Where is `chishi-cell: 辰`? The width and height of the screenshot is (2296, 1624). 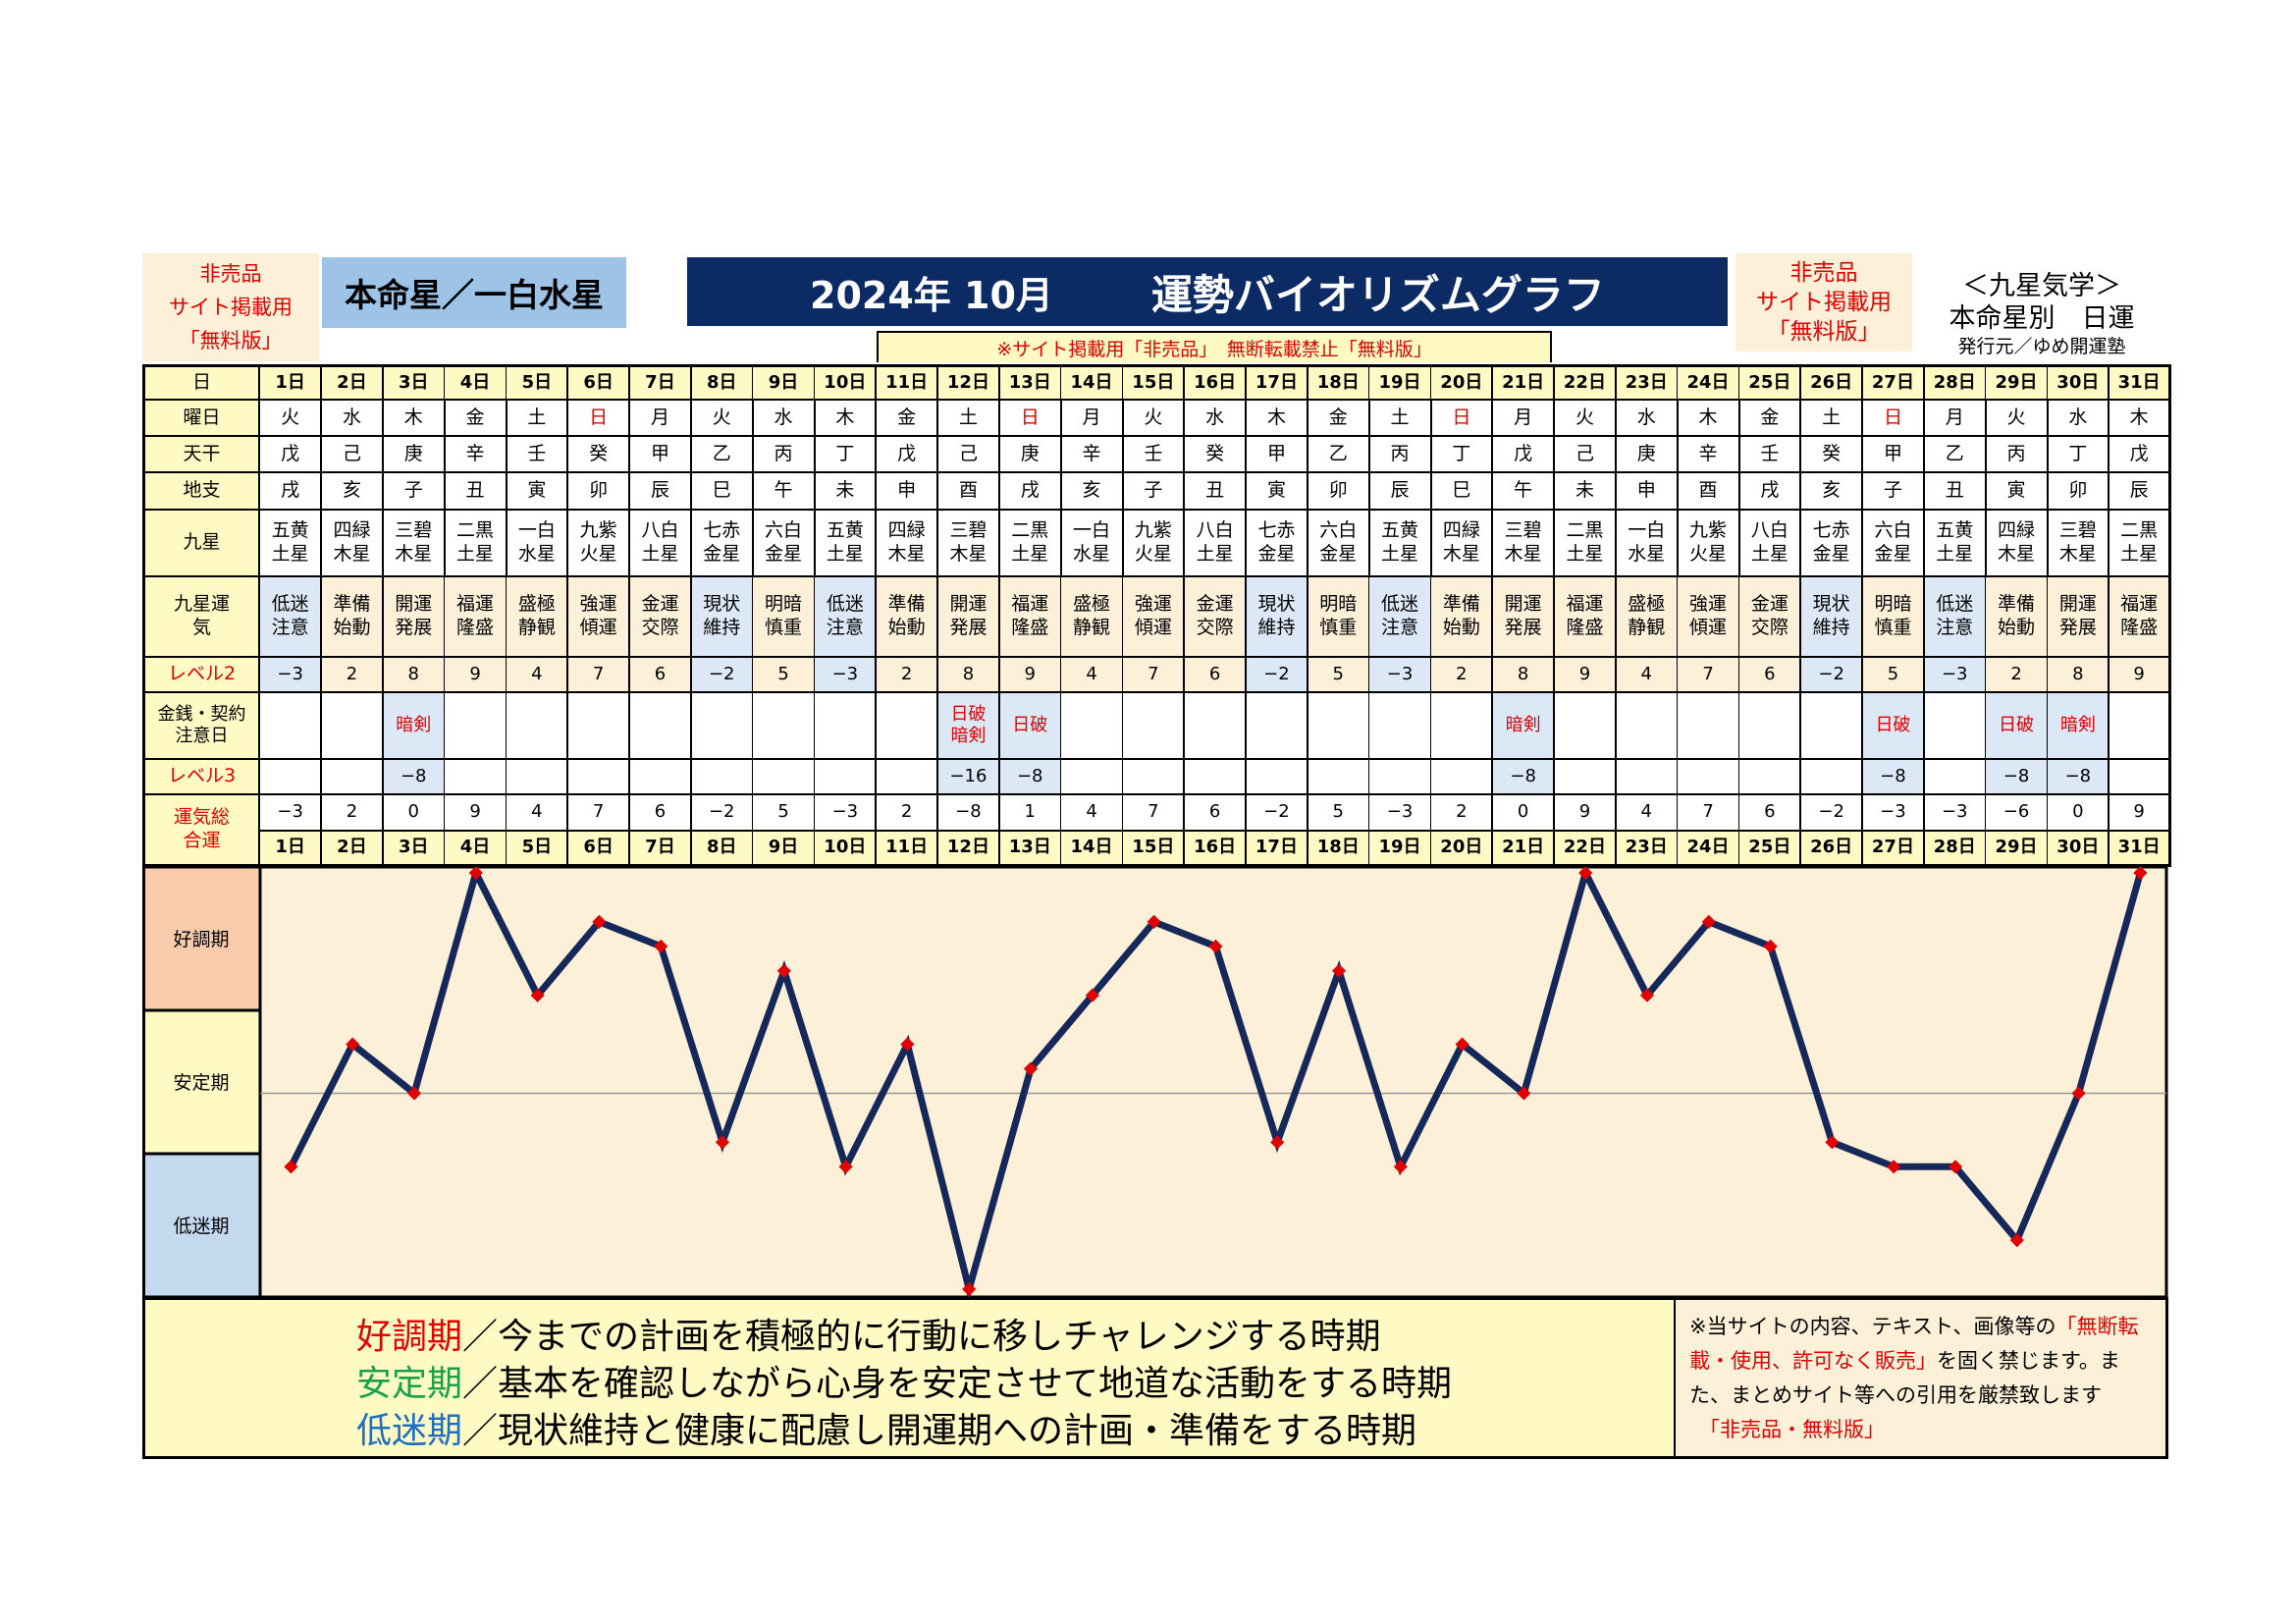 chishi-cell: 辰 is located at coordinates (661, 492).